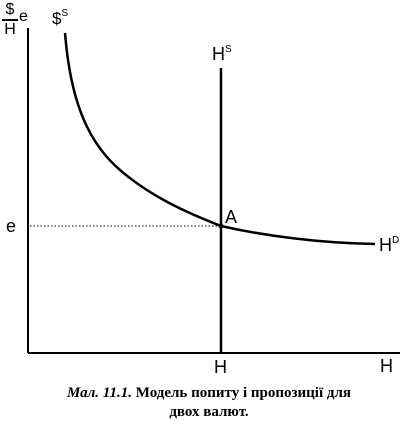 The height and width of the screenshot is (428, 418). What do you see at coordinates (243, 393) in the screenshot?
I see `caption-text-line1: Модель попиту і пропозиції для` at bounding box center [243, 393].